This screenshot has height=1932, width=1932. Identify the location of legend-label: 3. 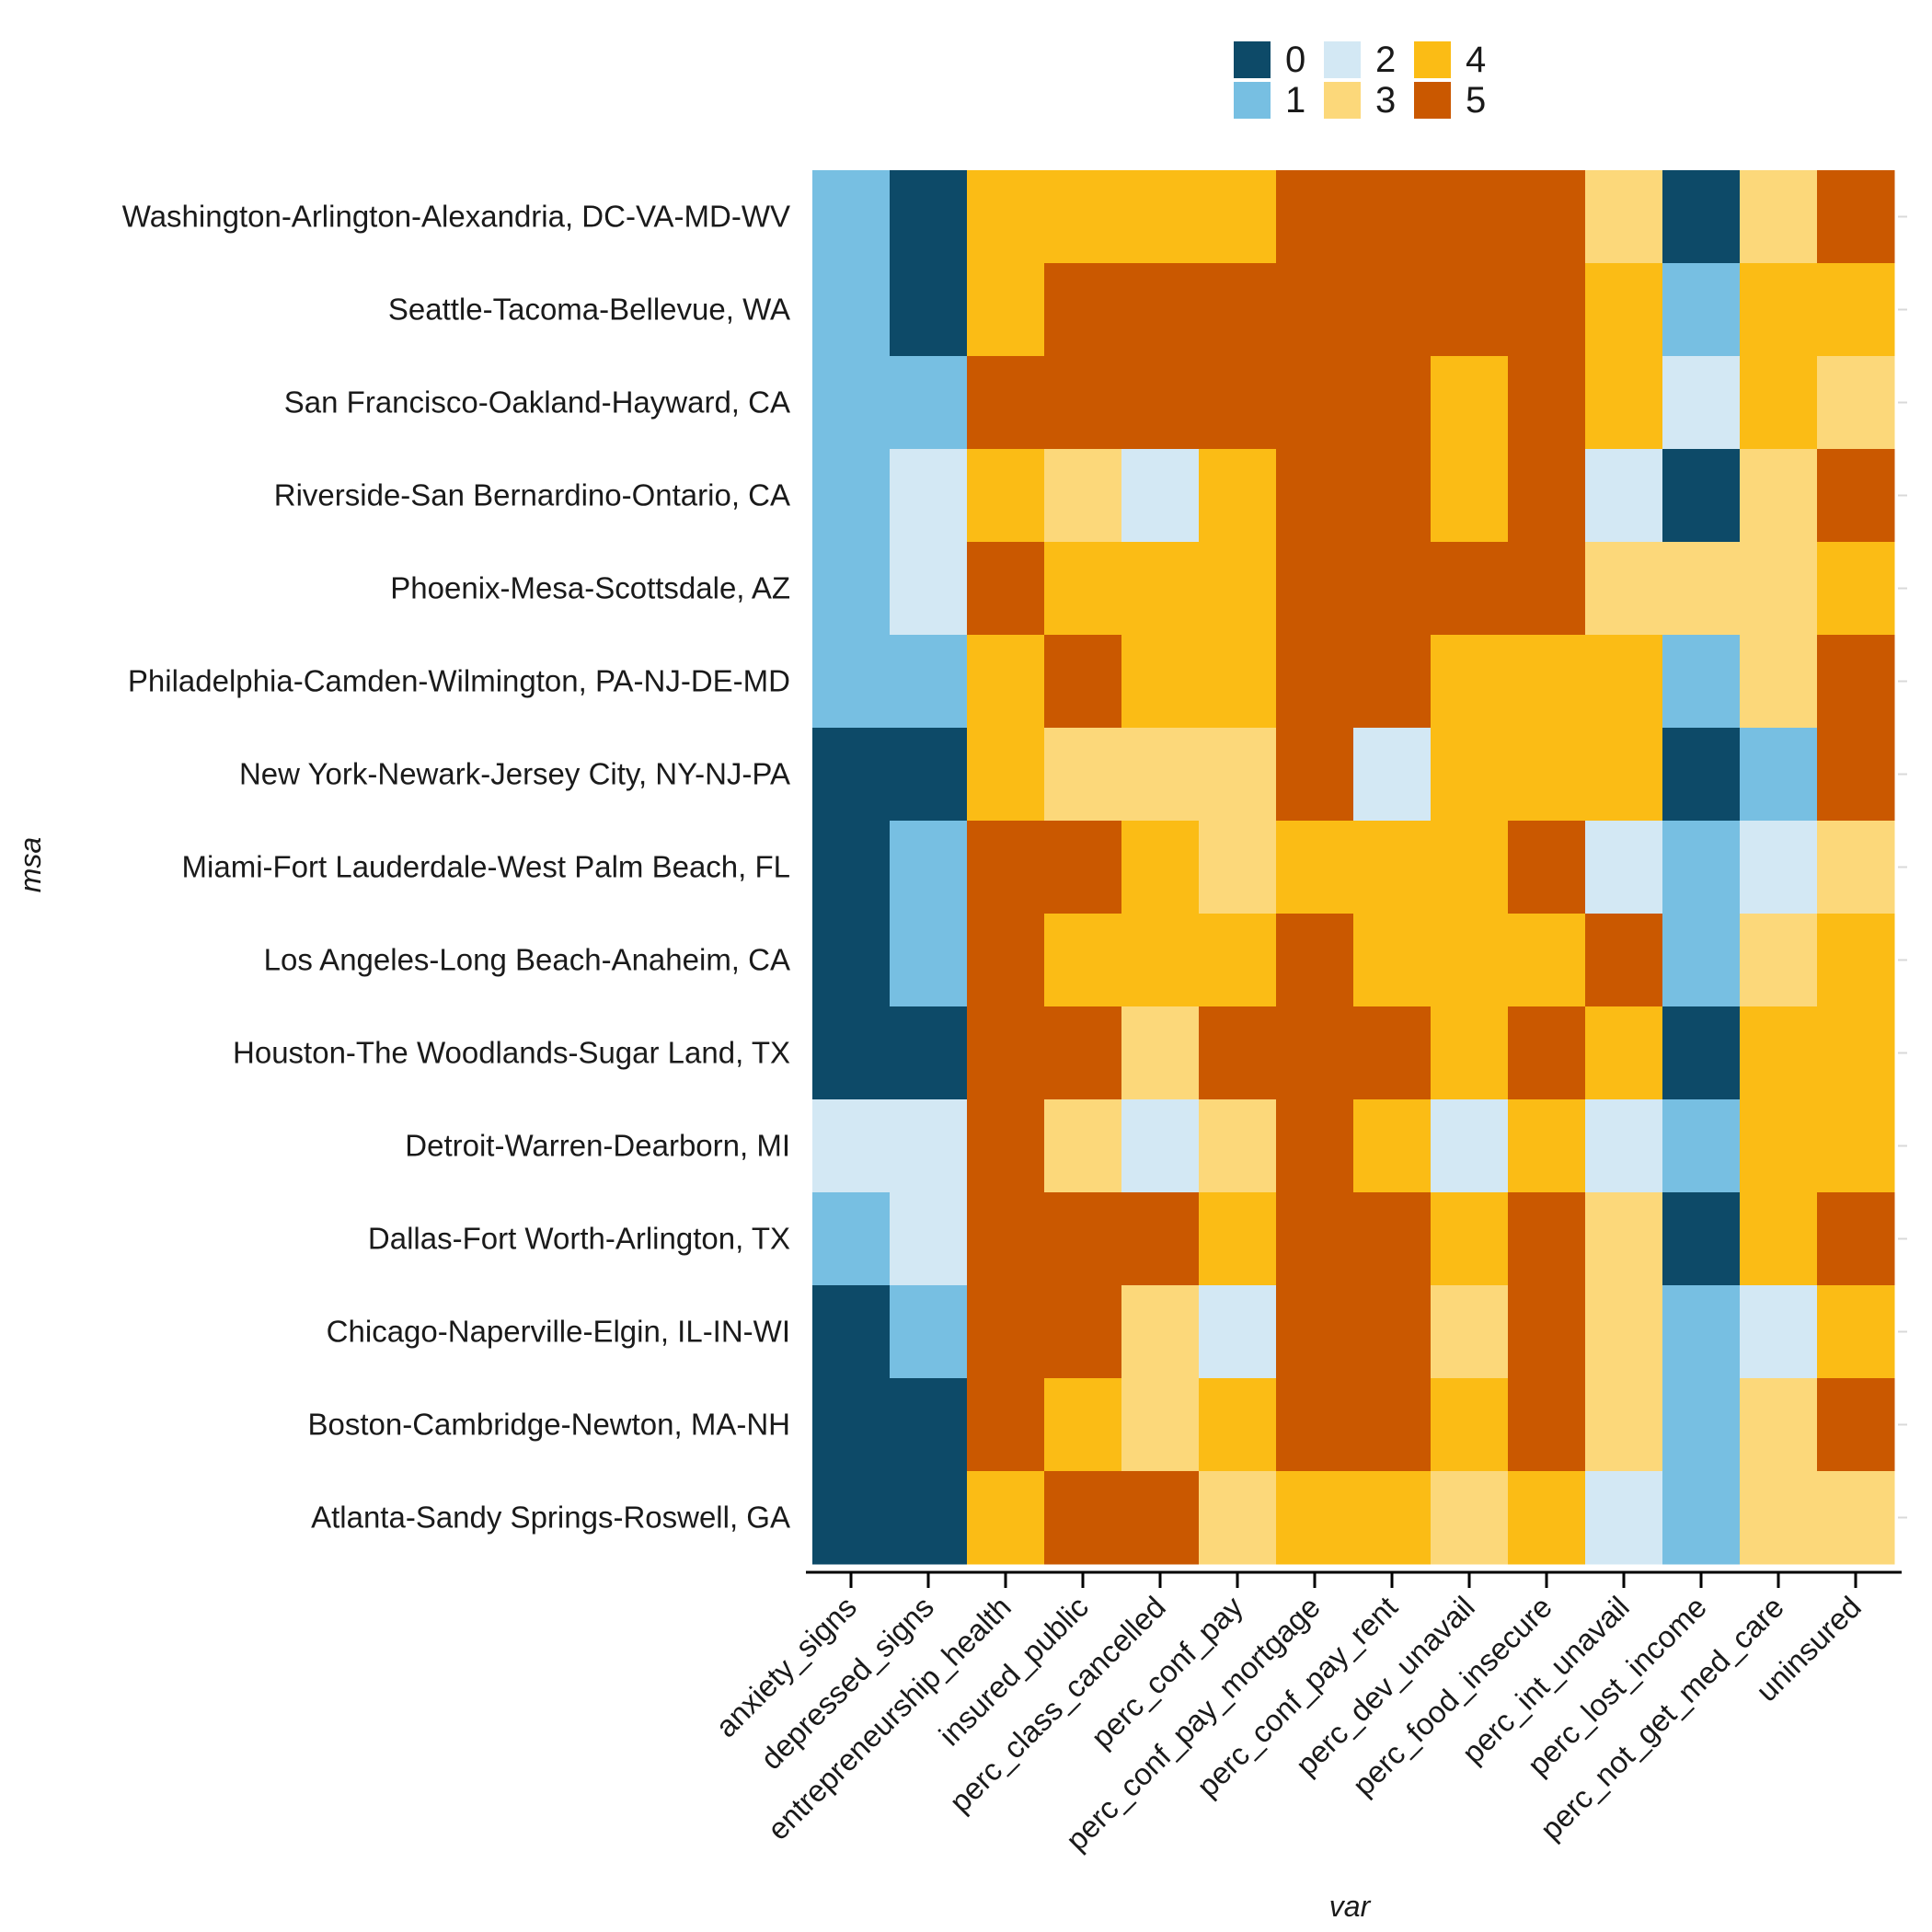
(1385, 100).